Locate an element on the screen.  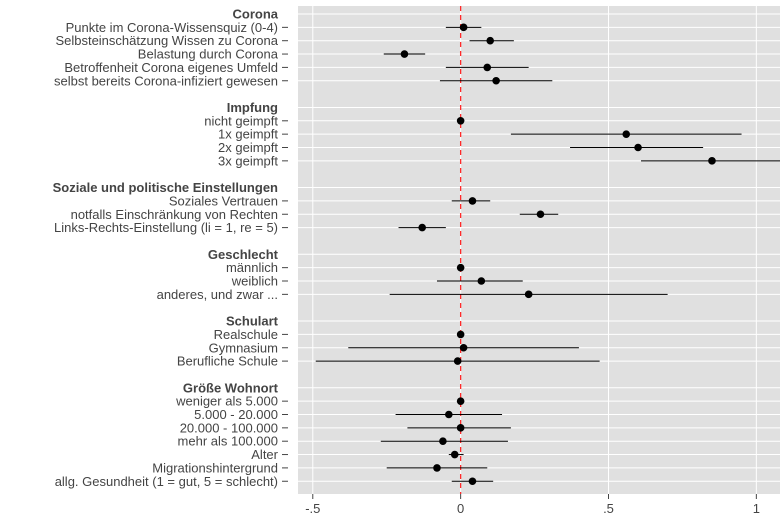
row-label: weiblich is located at coordinates (254, 281).